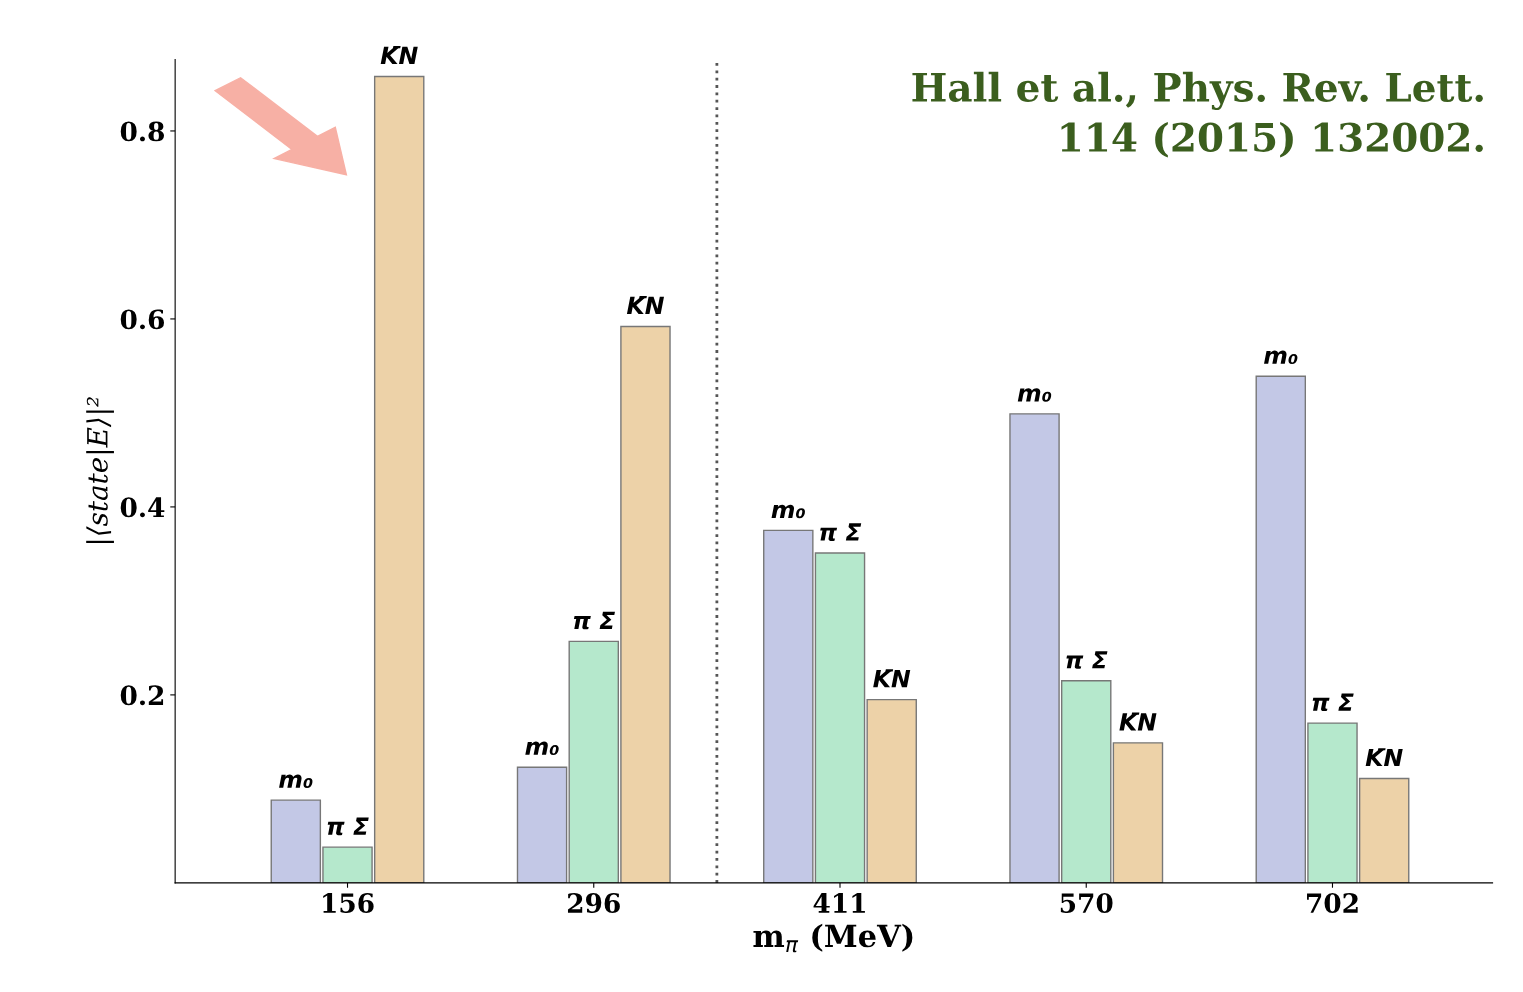 This screenshot has width=1523, height=992. I want to click on y-tick-label: 0.2, so click(142, 695).